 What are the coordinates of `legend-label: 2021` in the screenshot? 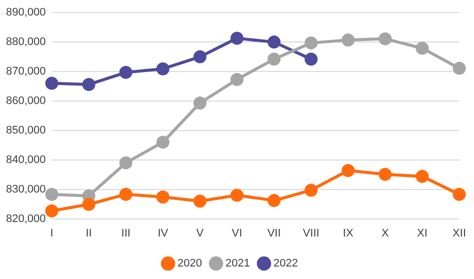 It's located at (238, 264).